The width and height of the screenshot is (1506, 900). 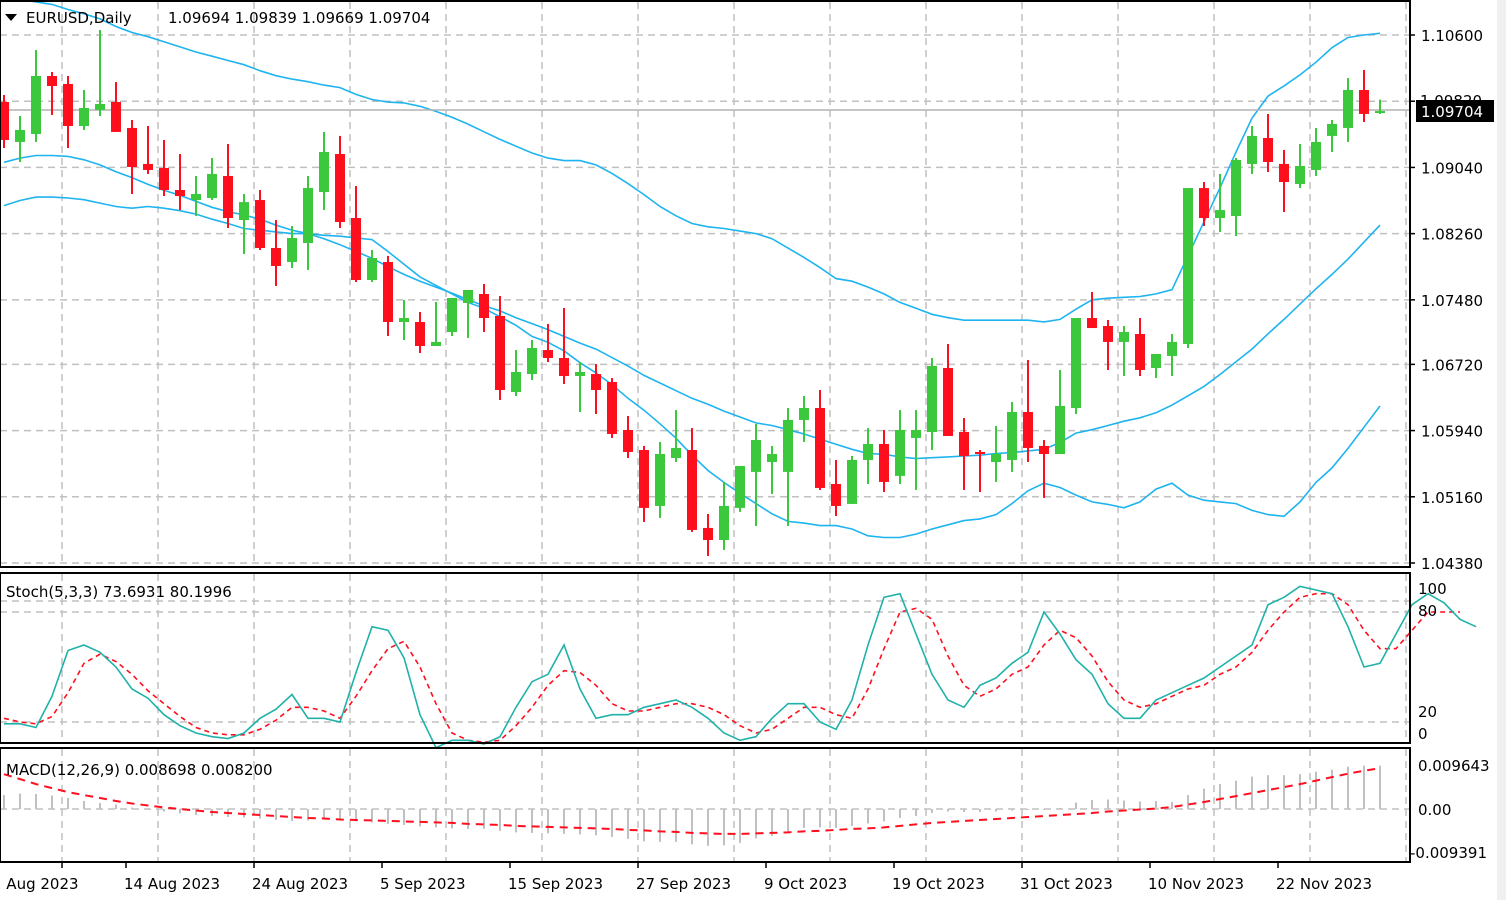 What do you see at coordinates (1452, 36) in the screenshot?
I see `price-tick-label: 1.10600` at bounding box center [1452, 36].